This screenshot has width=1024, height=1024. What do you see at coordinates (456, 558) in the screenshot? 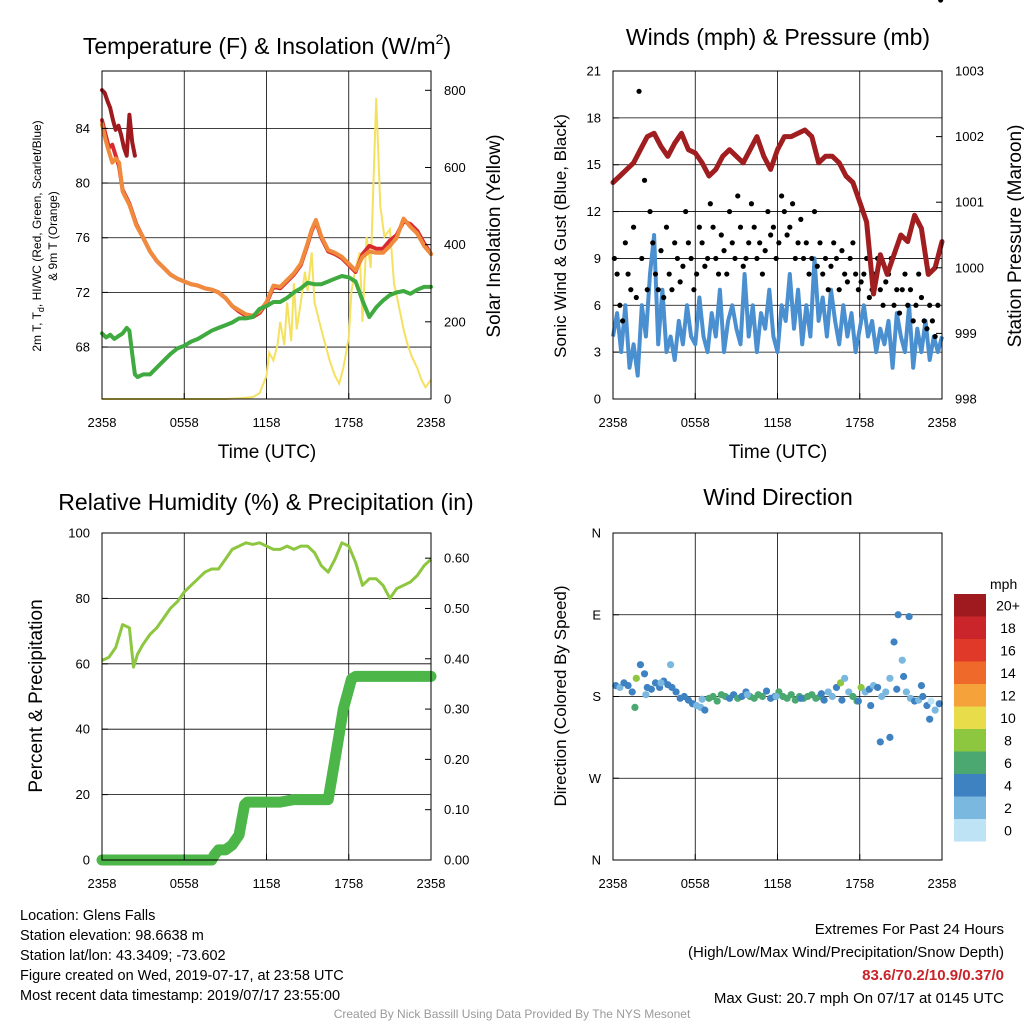
I see `humidity-y2tick-label: 0.60` at bounding box center [456, 558].